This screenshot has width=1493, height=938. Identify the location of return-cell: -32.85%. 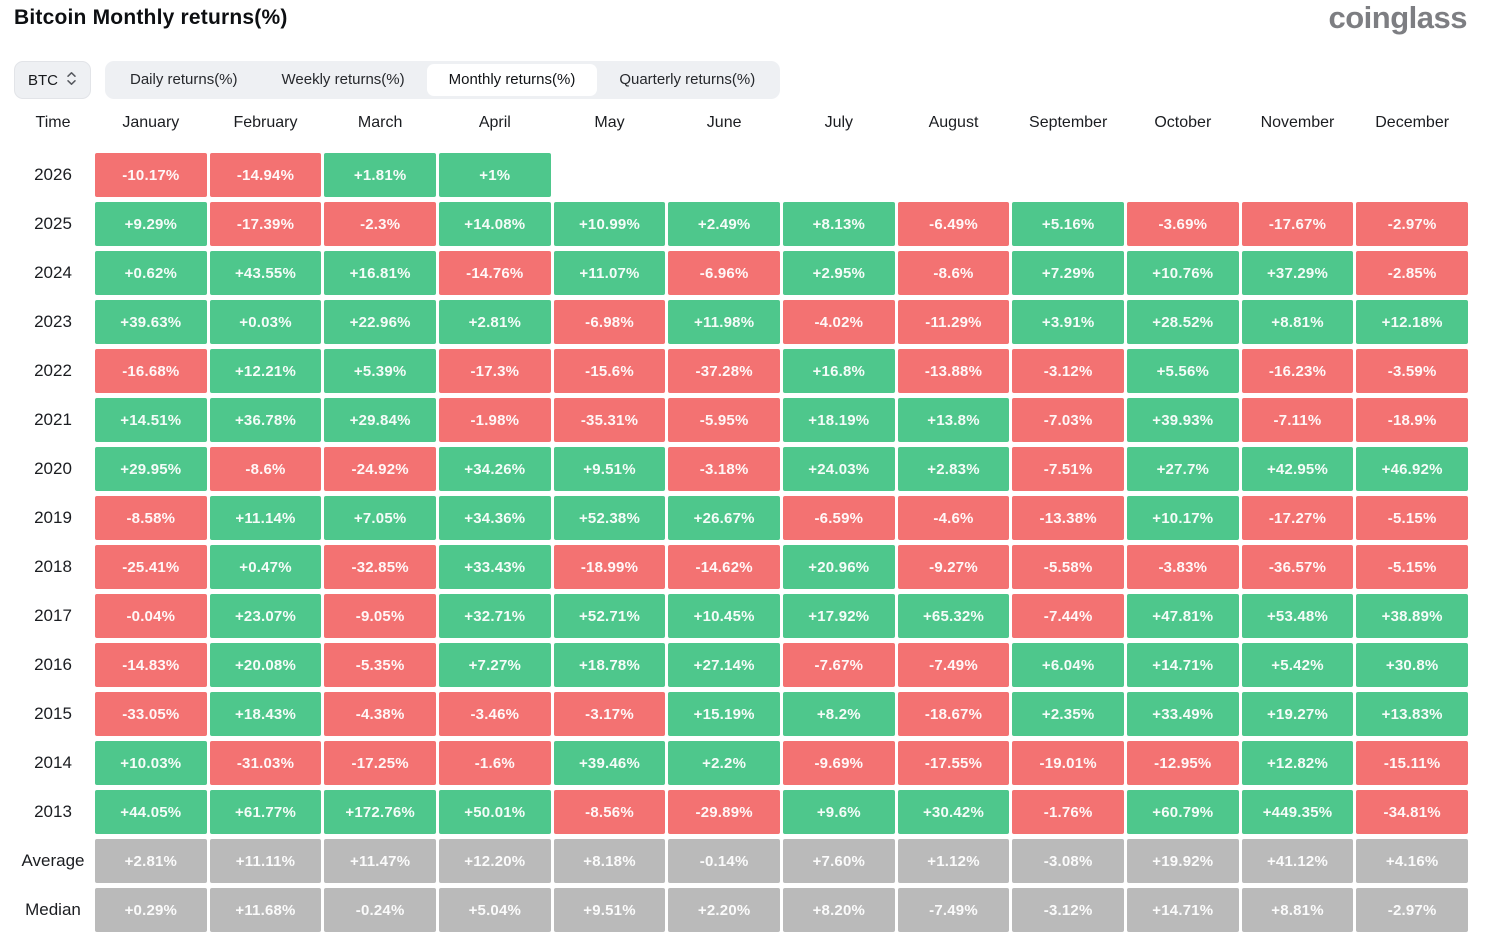
(380, 567).